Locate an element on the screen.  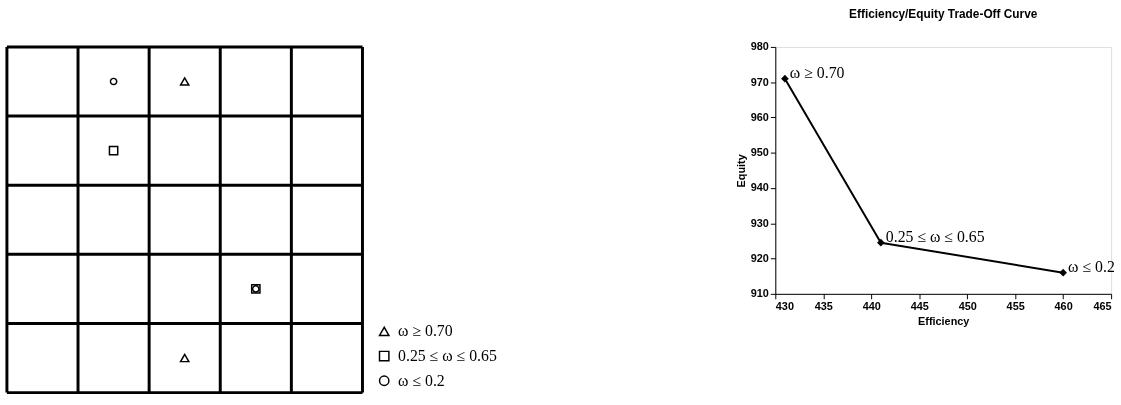
chart-title: Efficiency/Equity Trade-Off Curve is located at coordinates (943, 14).